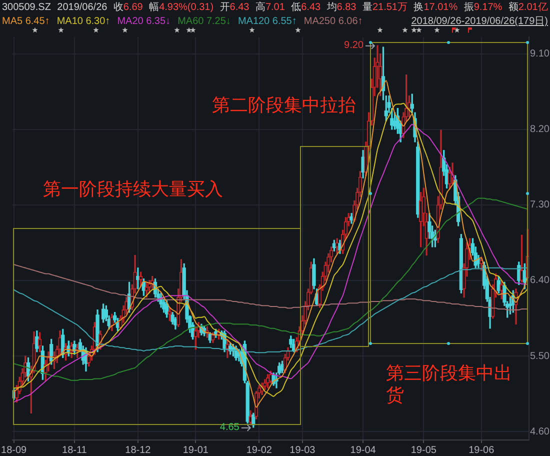 This screenshot has width=550, height=456. I want to click on text: MA250 6.06↑, so click(333, 22).